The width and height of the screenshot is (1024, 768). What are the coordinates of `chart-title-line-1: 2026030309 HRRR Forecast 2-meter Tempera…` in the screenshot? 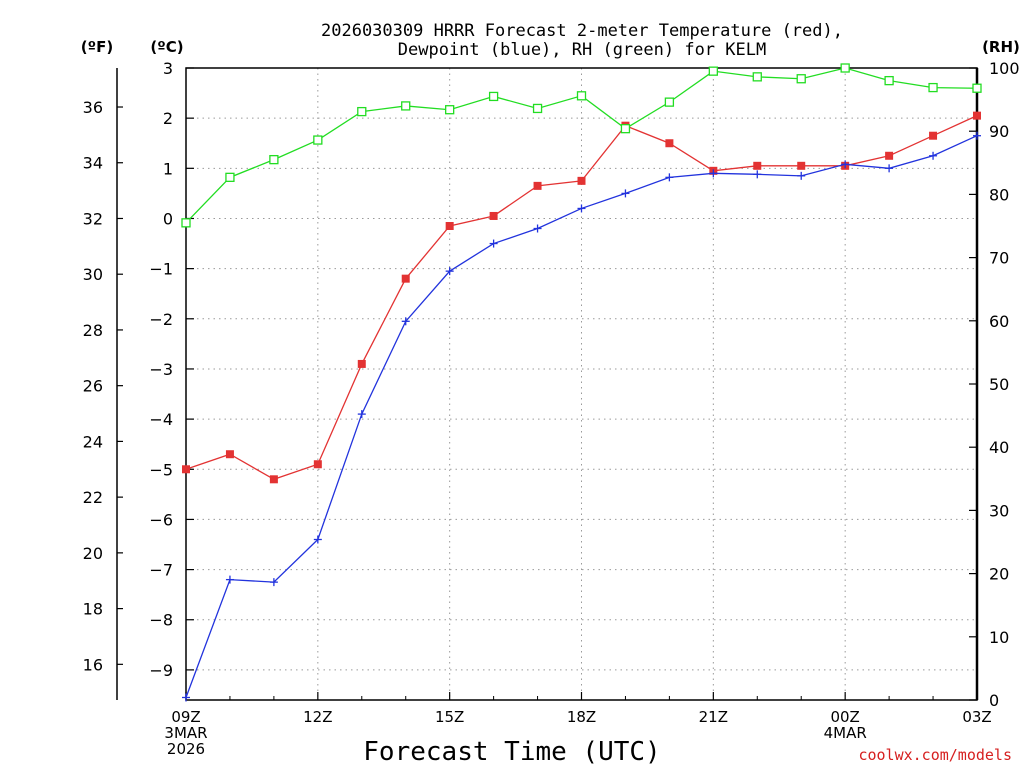 It's located at (582, 31).